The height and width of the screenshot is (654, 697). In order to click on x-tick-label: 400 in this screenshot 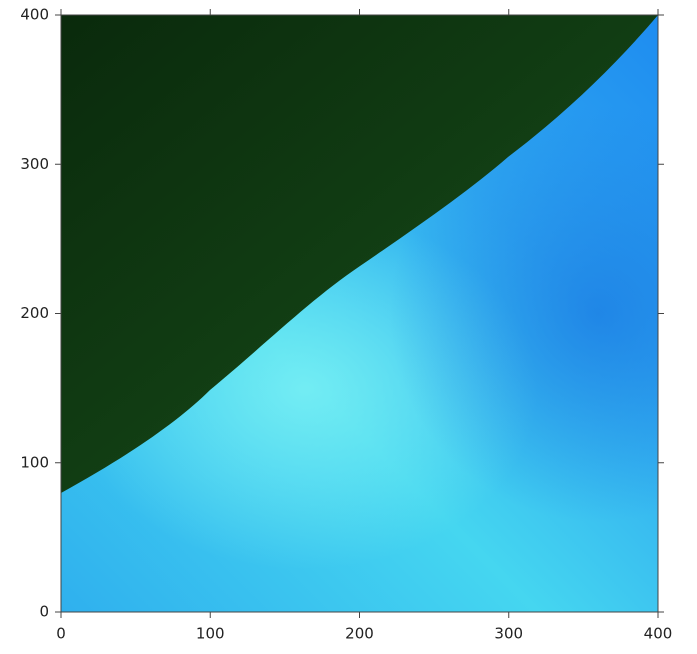, I will do `click(658, 634)`.